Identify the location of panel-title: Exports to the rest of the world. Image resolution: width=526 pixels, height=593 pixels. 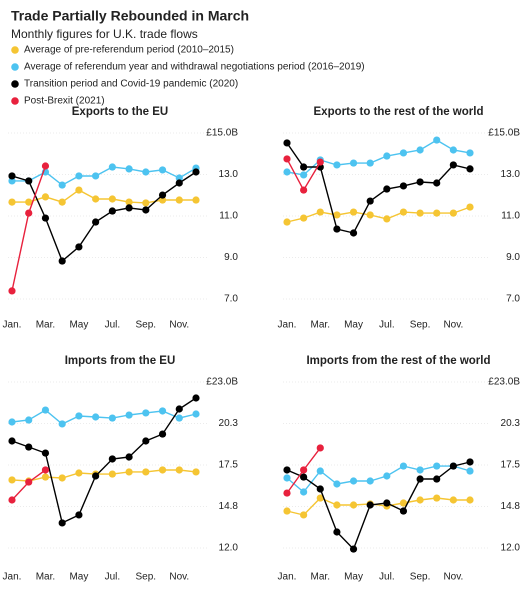
(399, 112).